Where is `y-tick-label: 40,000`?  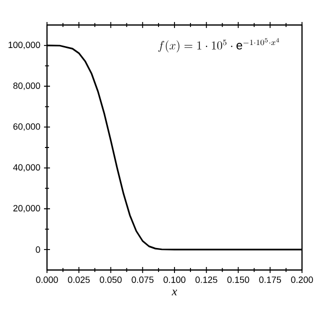 y-tick-label: 40,000 is located at coordinates (26, 168).